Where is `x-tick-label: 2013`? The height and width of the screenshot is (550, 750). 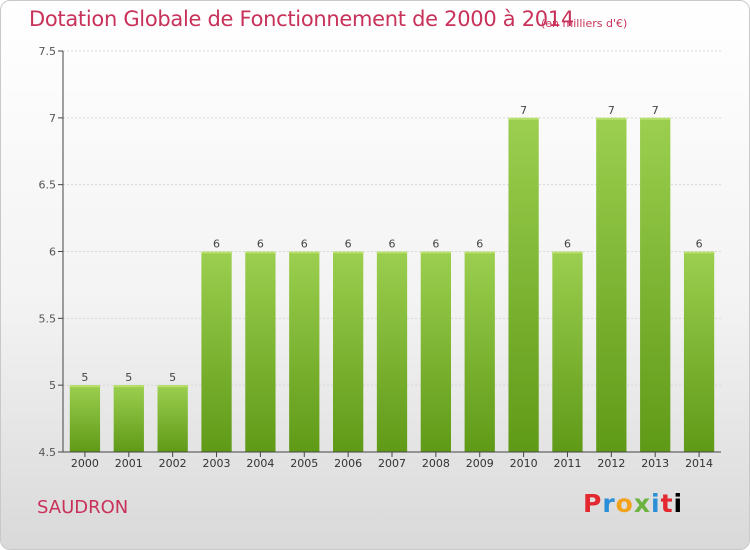 x-tick-label: 2013 is located at coordinates (655, 463).